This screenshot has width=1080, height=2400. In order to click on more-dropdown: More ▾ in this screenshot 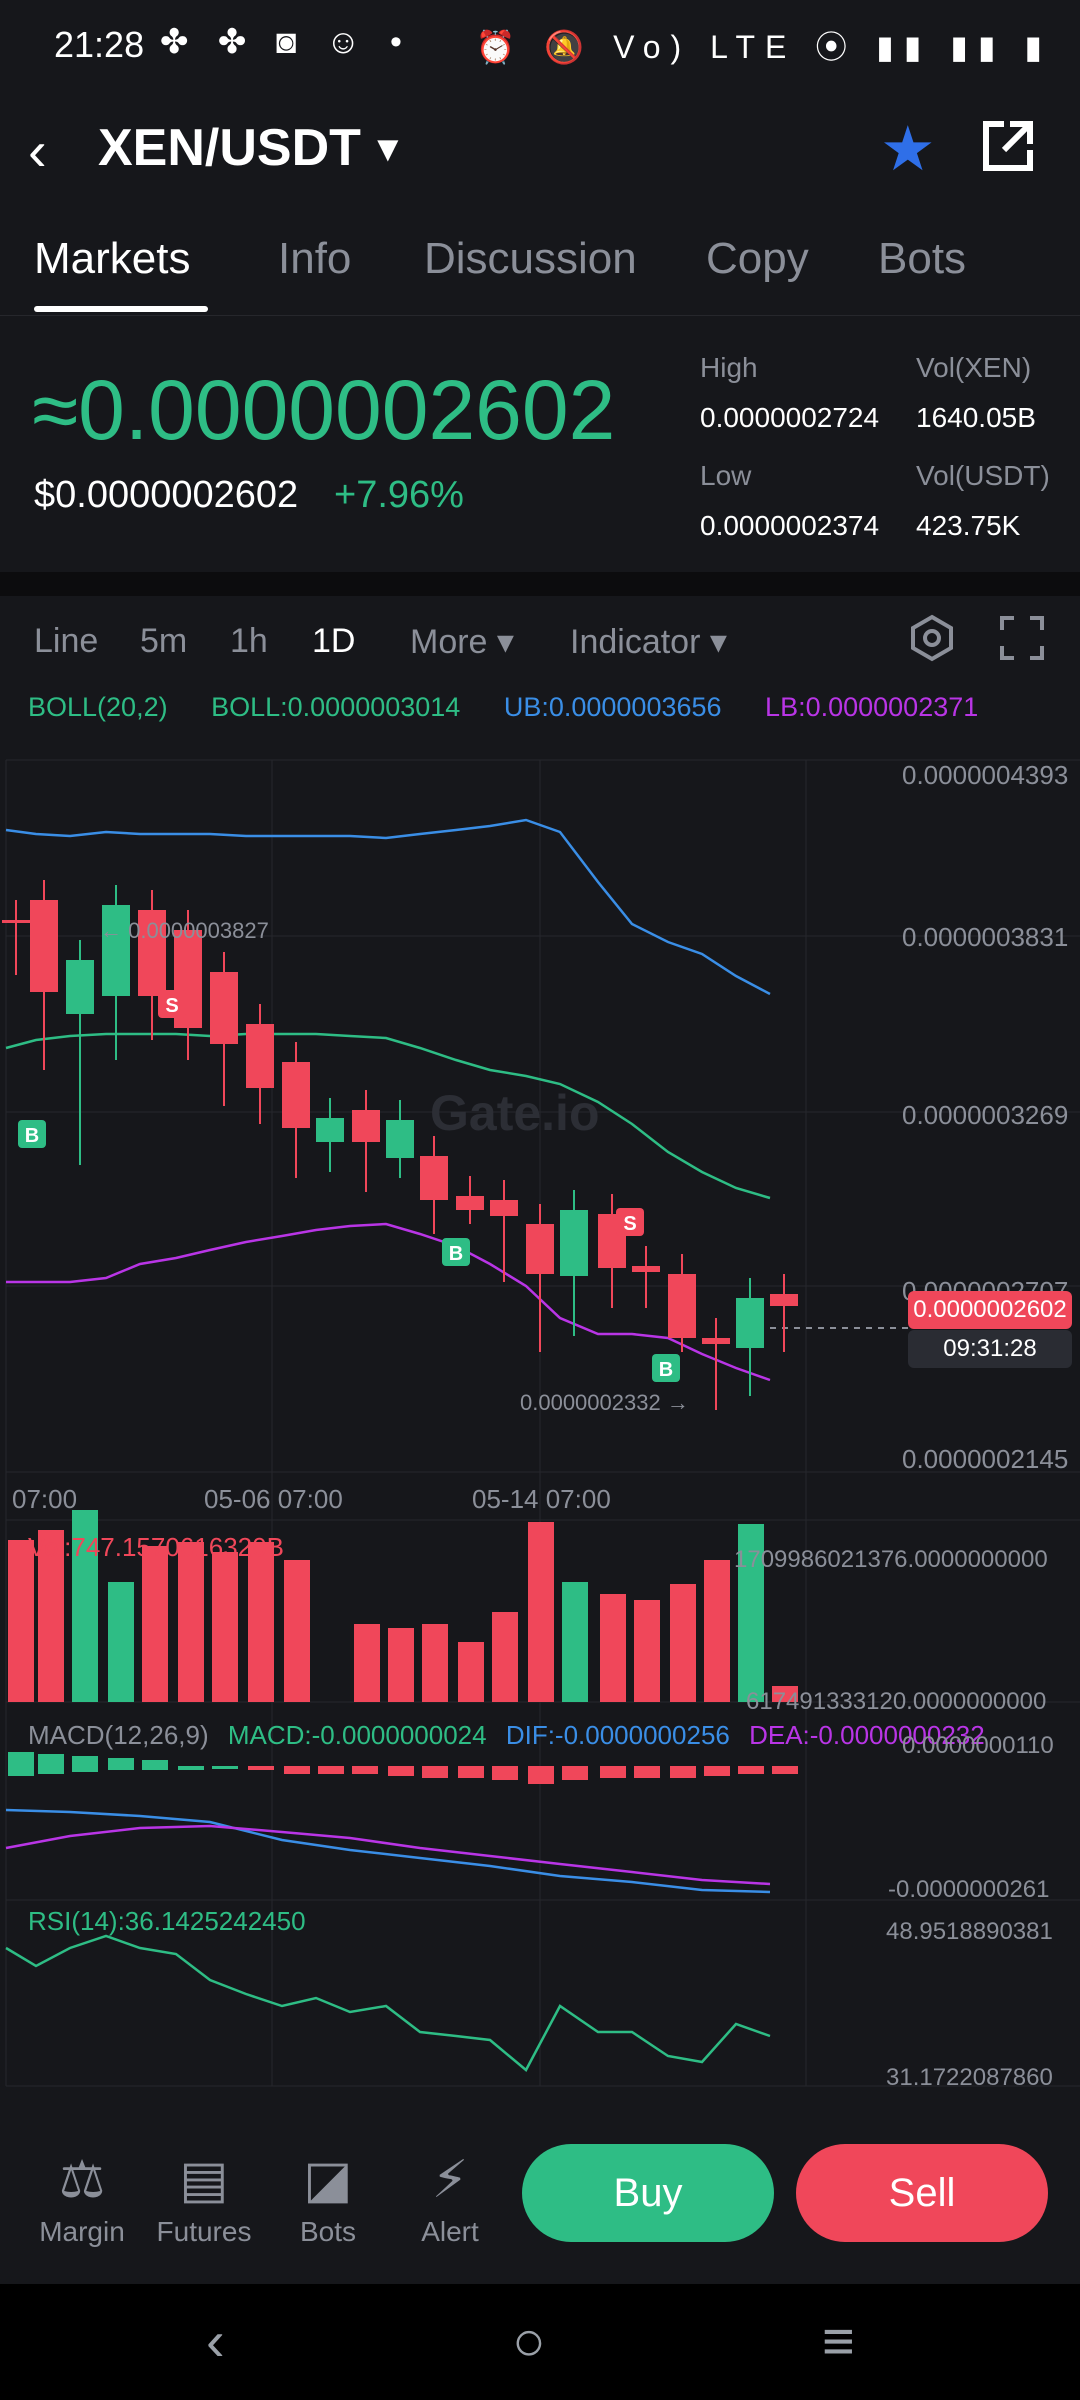, I will do `click(462, 642)`.